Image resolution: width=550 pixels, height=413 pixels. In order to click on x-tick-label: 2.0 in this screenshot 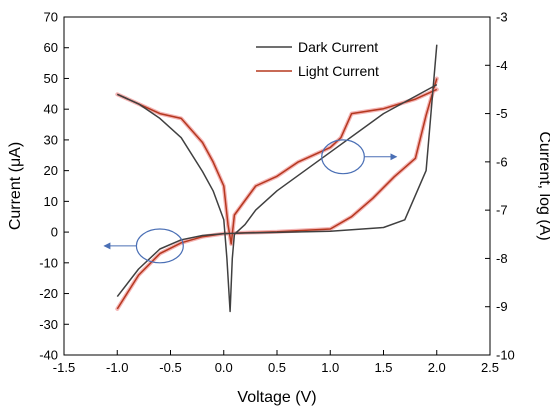, I will do `click(437, 367)`.